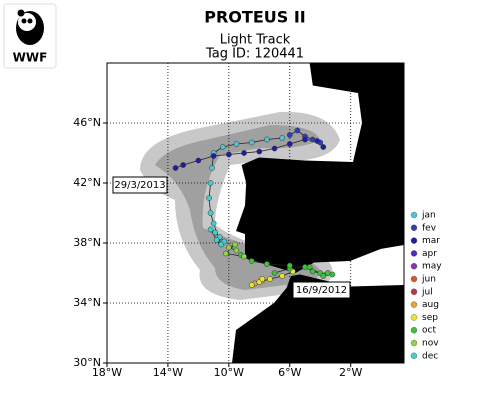 The width and height of the screenshot is (500, 401). Describe the element at coordinates (350, 372) in the screenshot. I see `x-tick-label: 2°W` at that location.